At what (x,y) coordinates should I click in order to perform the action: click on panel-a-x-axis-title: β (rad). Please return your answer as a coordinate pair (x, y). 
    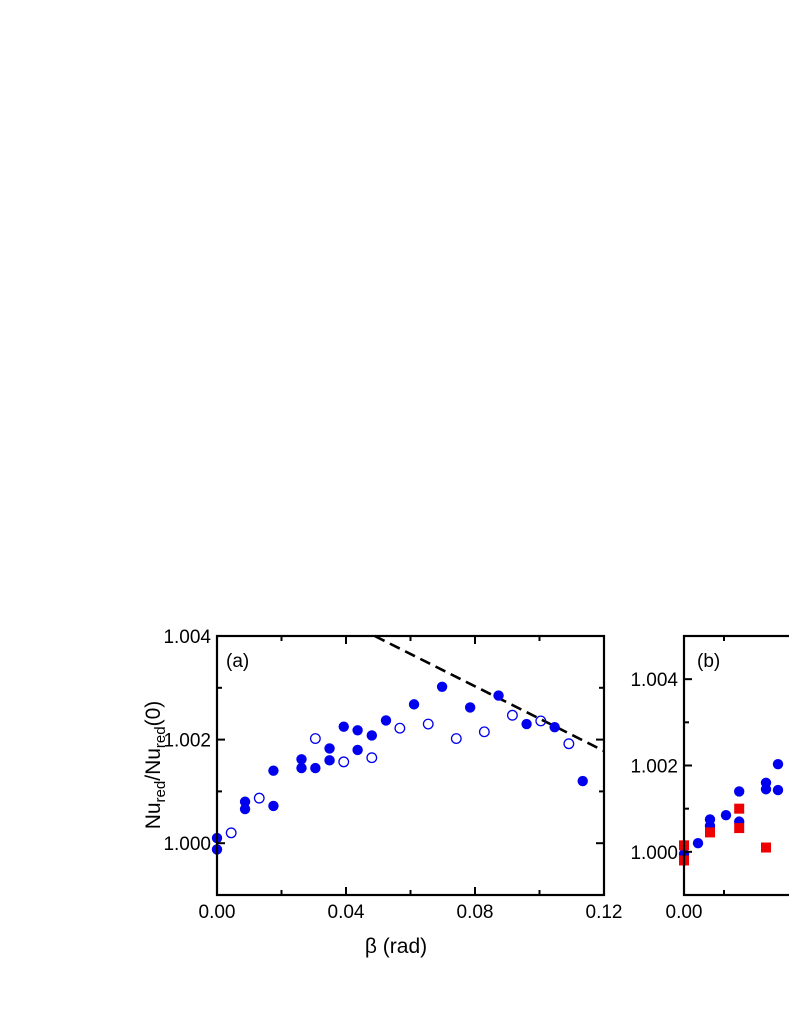
    Looking at the image, I should click on (396, 946).